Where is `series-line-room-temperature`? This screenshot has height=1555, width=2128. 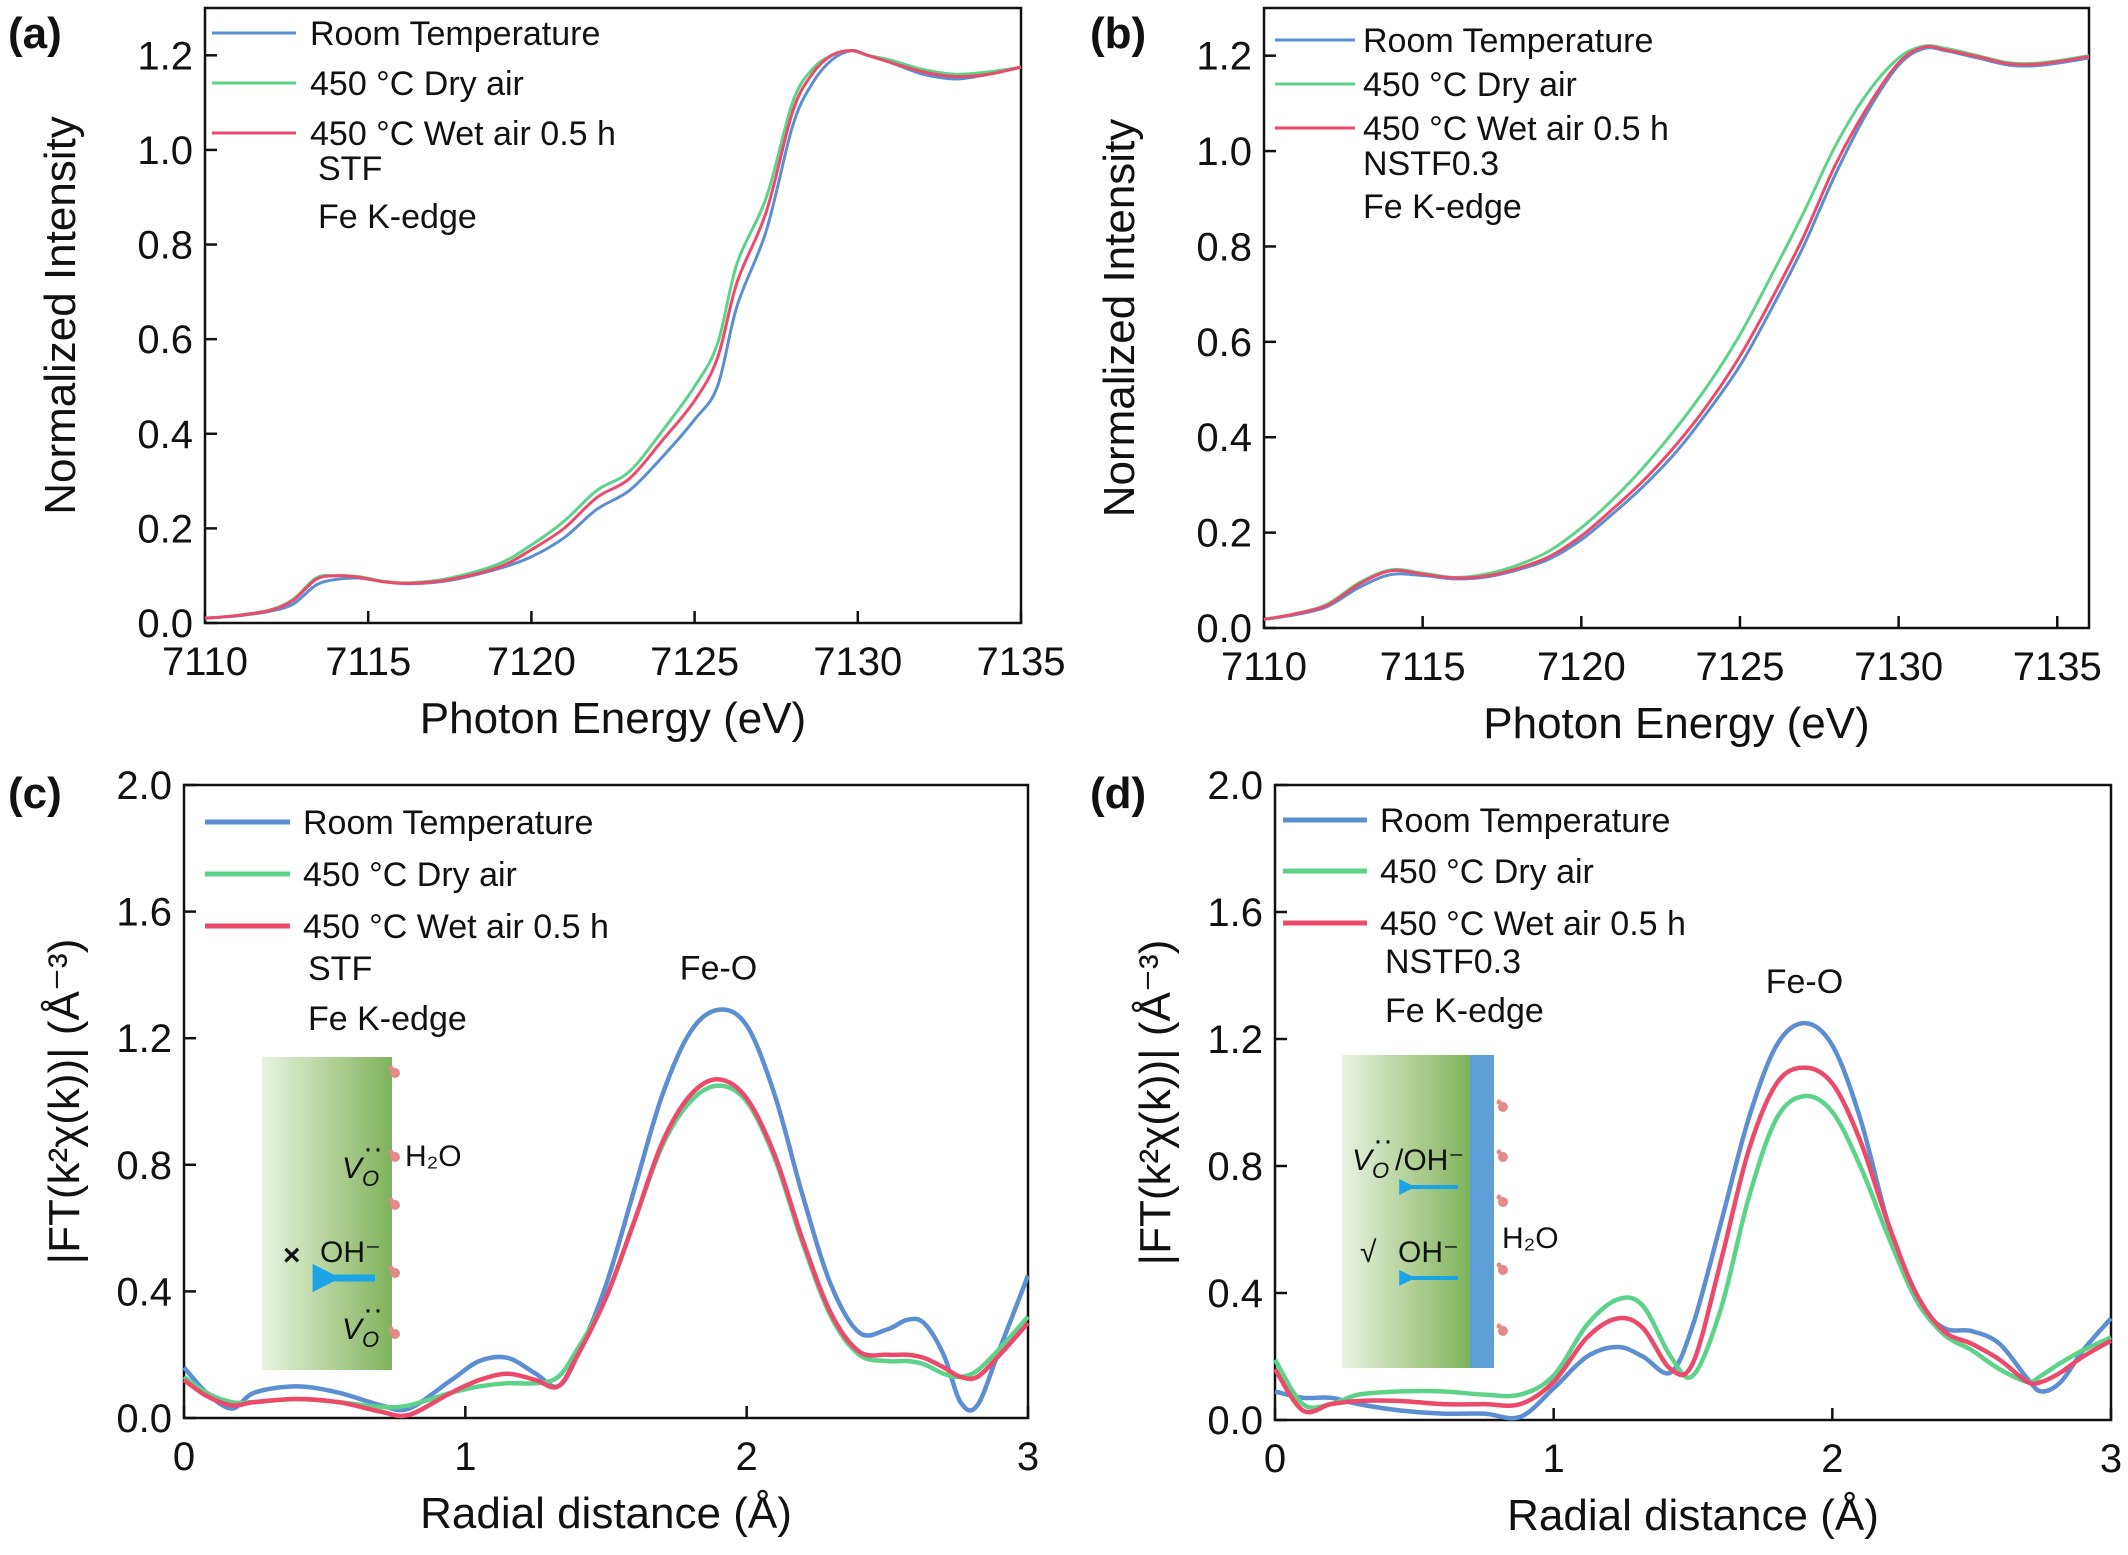
series-line-room-temperature is located at coordinates (606, 1210).